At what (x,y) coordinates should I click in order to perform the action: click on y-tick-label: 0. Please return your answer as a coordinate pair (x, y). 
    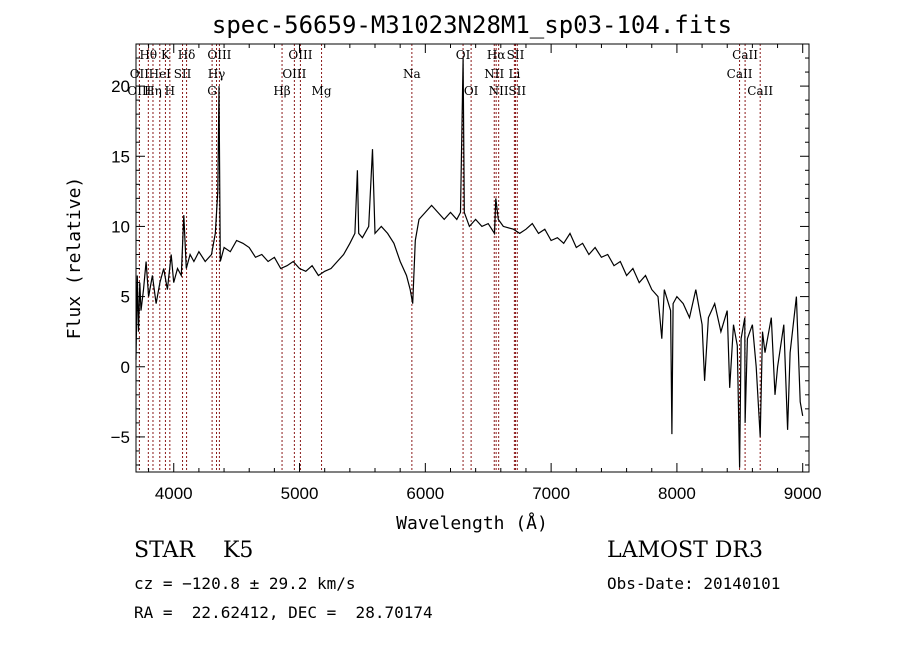
    Looking at the image, I should click on (125, 367).